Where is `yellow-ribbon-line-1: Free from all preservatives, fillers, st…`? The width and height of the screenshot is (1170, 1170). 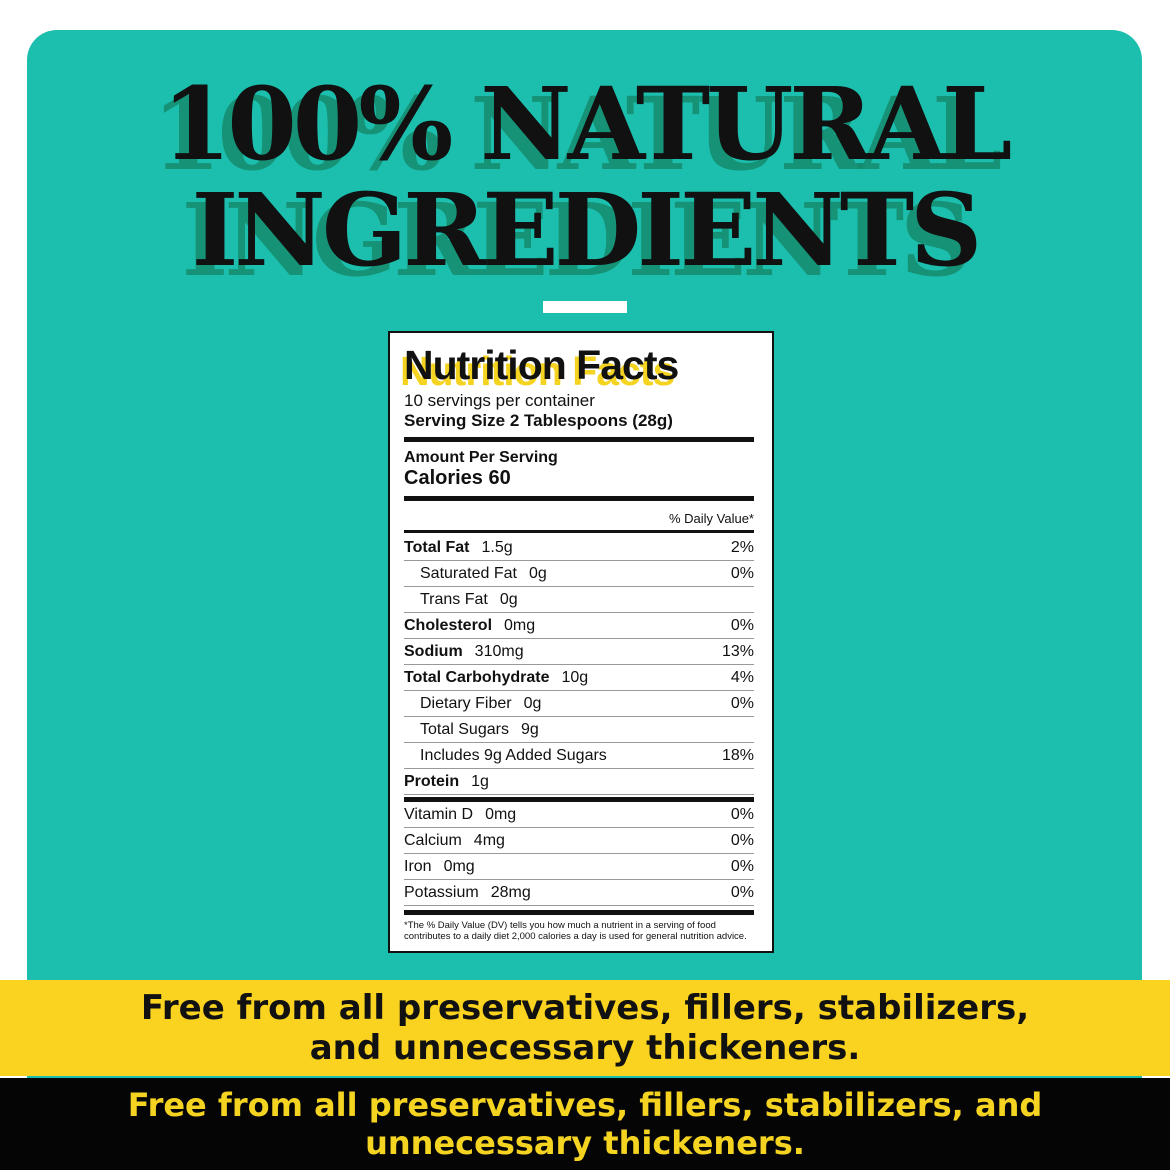
yellow-ribbon-line-1: Free from all preservatives, fillers, st… is located at coordinates (585, 1008).